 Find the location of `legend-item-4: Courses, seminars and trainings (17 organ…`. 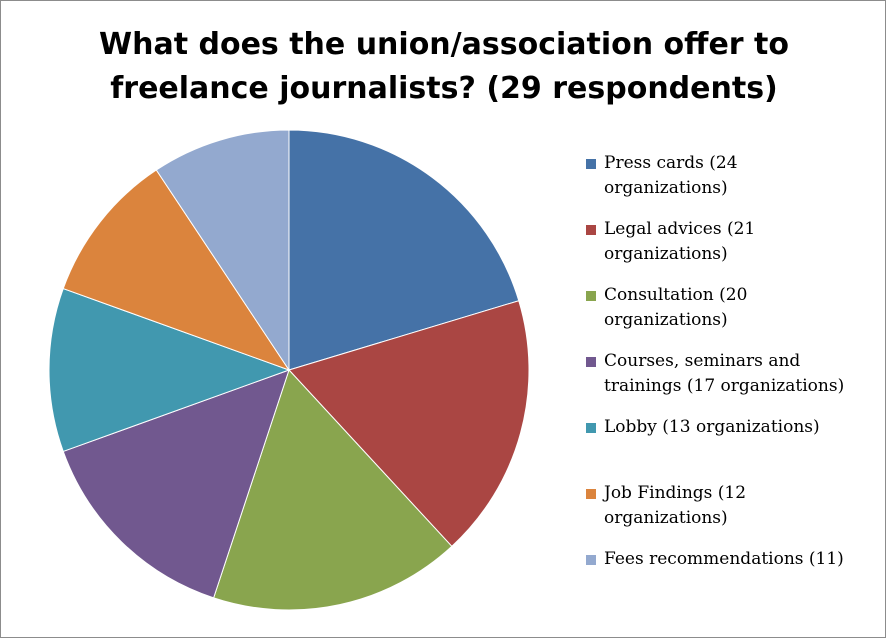

legend-item-4: Courses, seminars and trainings (17 organ… is located at coordinates (731, 374).